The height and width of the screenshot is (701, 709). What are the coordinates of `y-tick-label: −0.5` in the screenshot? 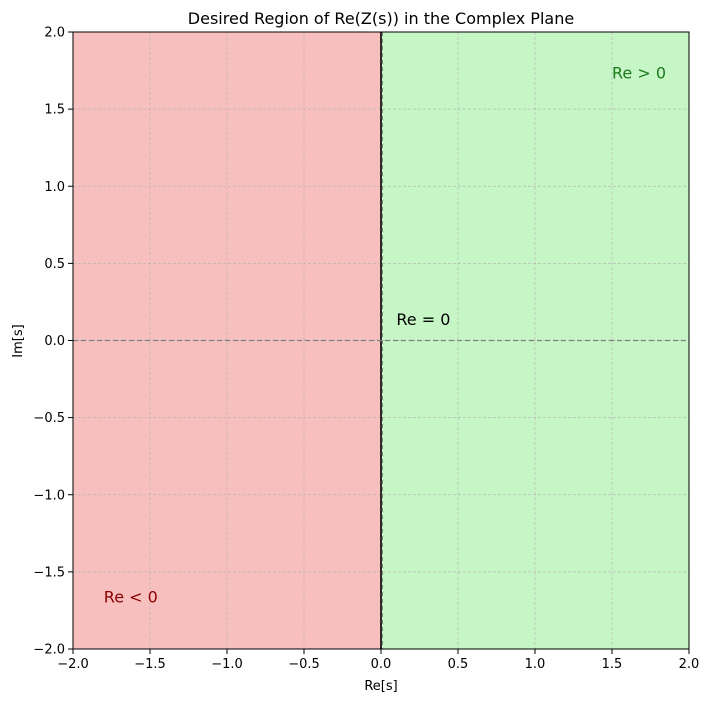 It's located at (49, 418).